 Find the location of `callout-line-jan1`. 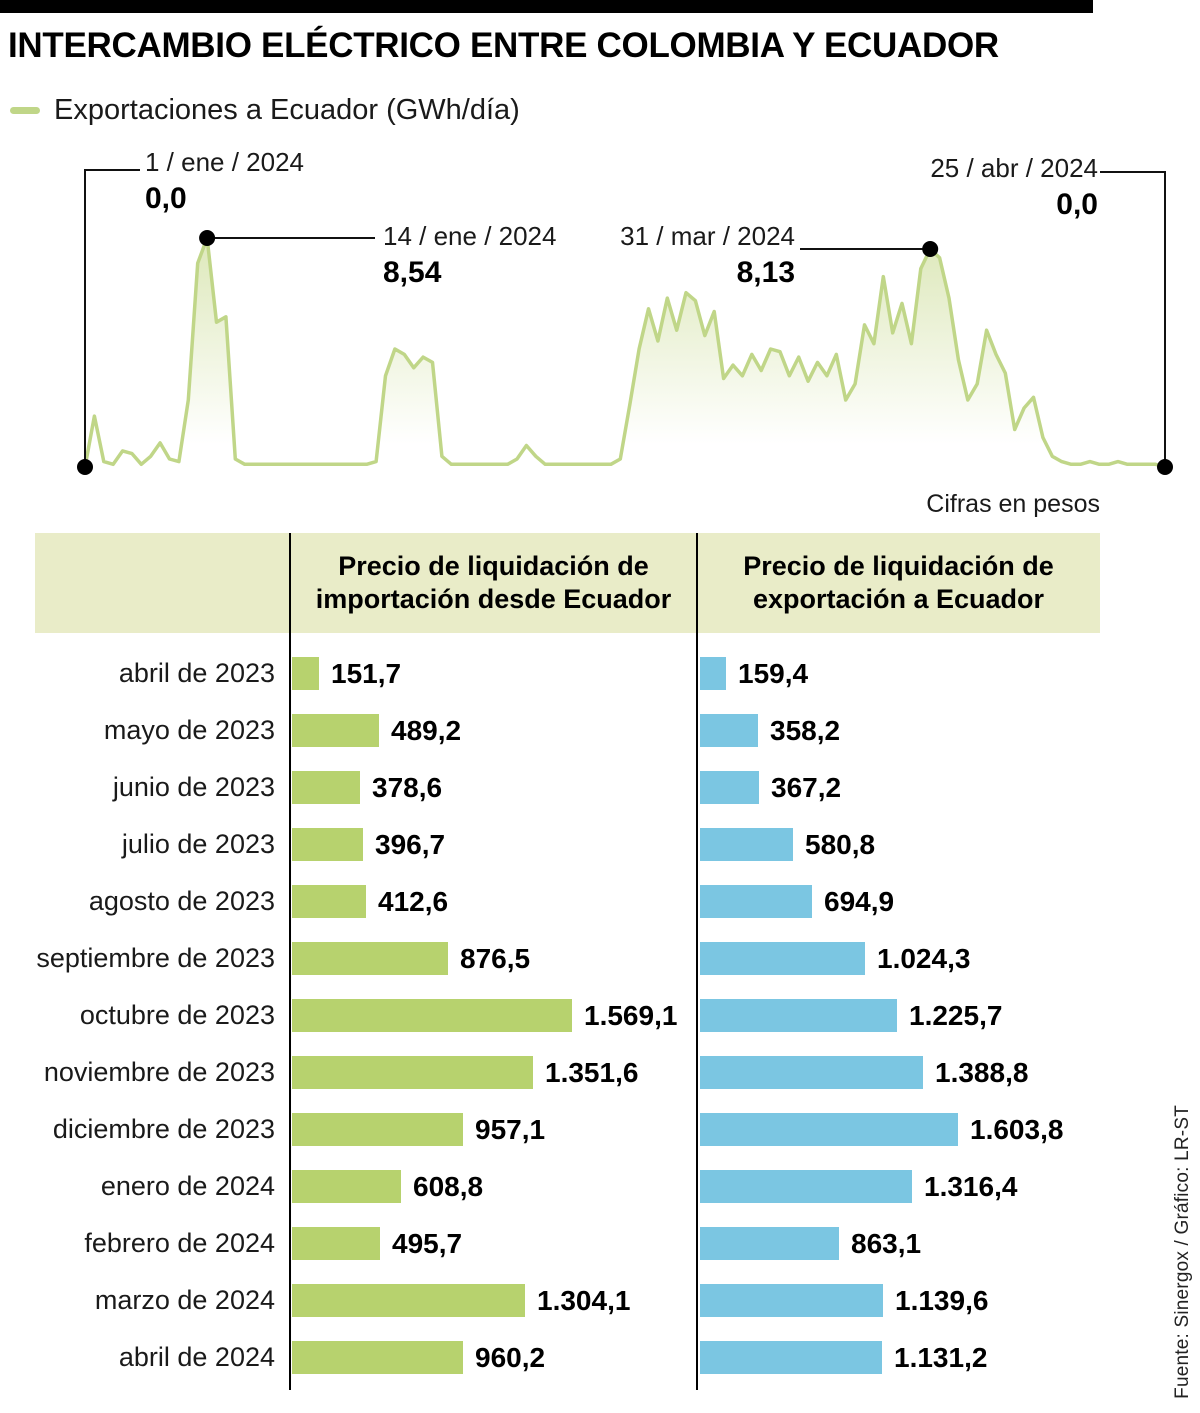

callout-line-jan1 is located at coordinates (112, 318).